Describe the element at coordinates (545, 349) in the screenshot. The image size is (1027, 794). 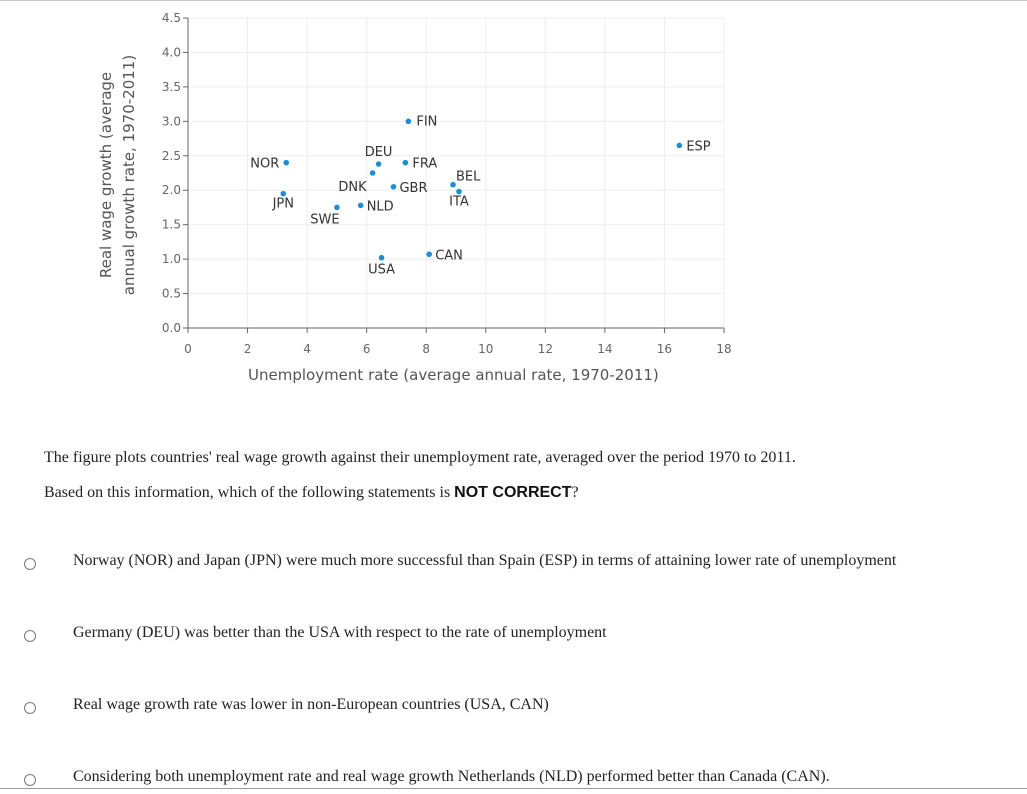
I see `x-tick-label: 12` at that location.